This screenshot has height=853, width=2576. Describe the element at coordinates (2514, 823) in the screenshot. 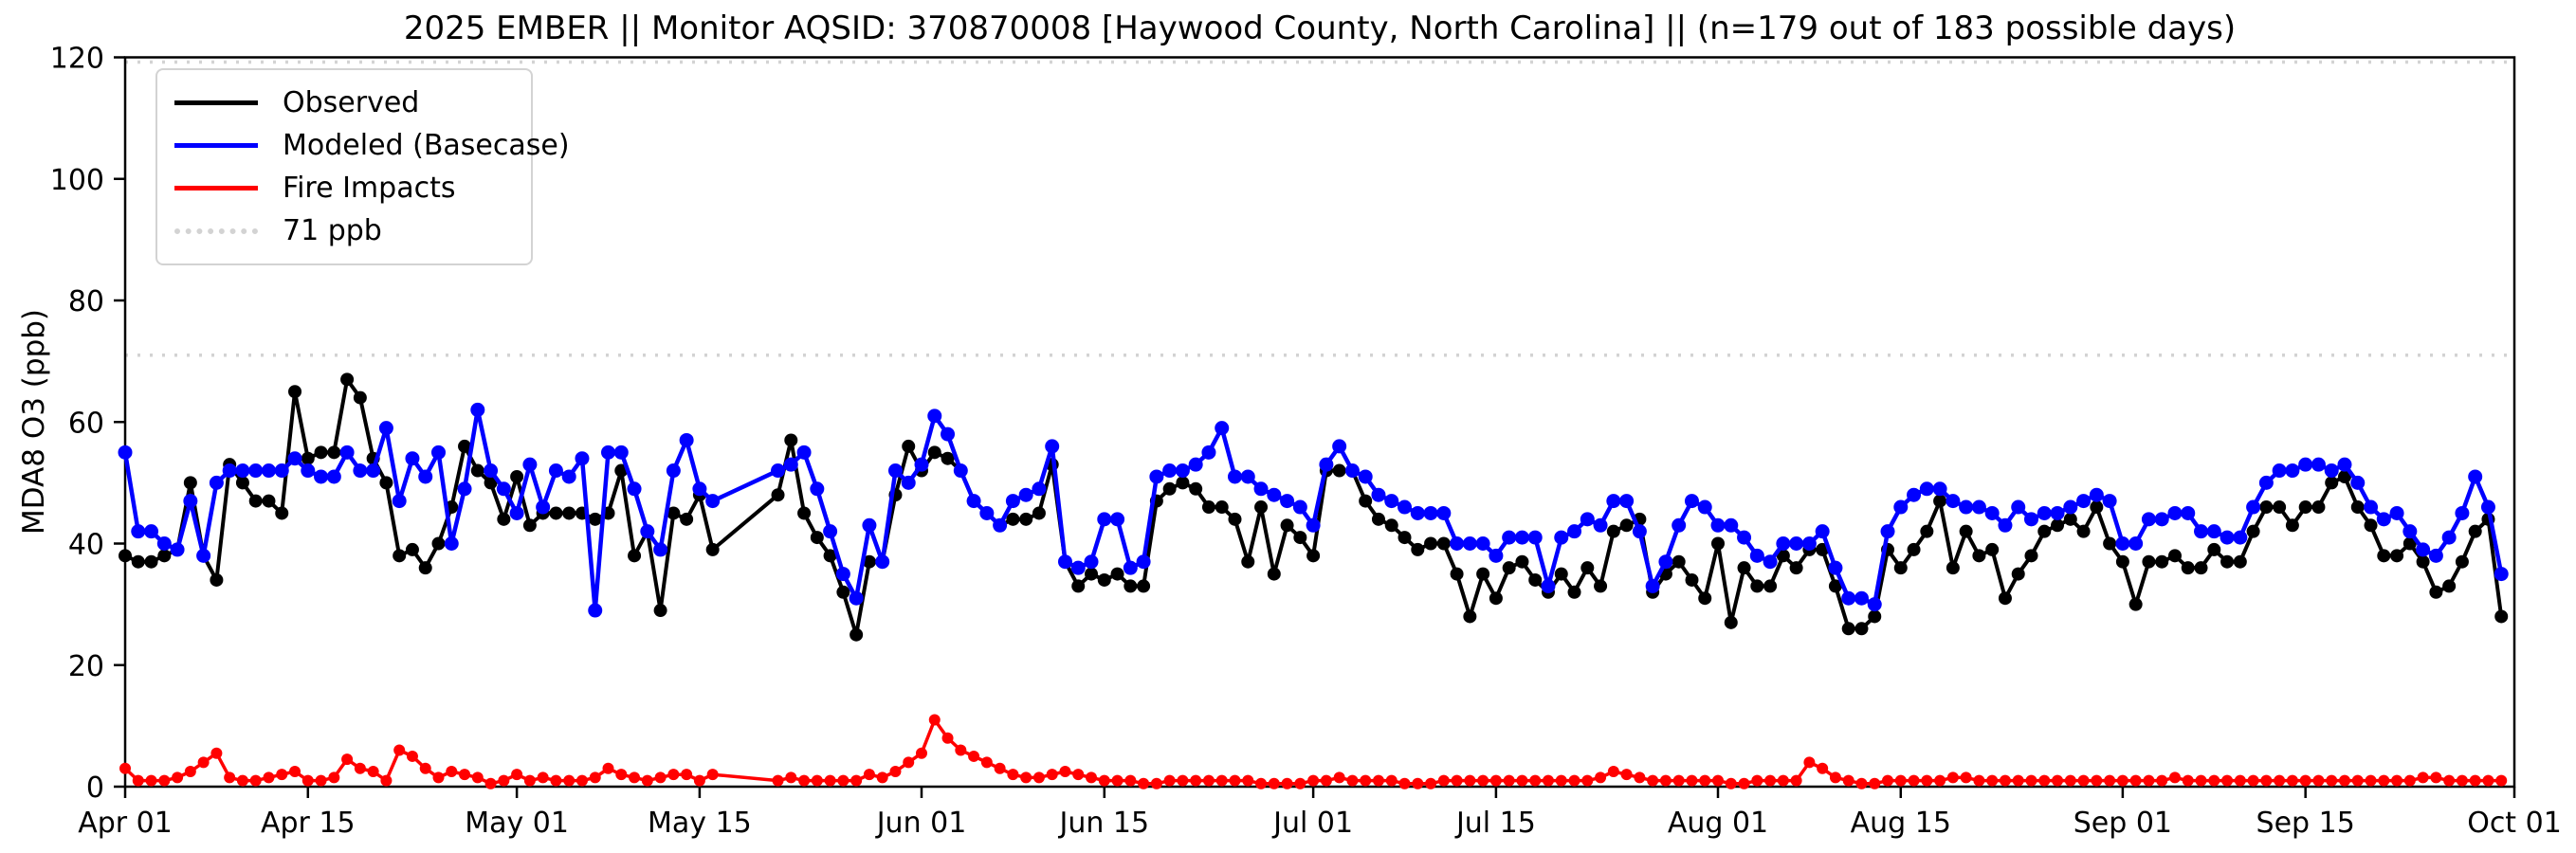

I see `x-tick-label: Oct 01` at that location.